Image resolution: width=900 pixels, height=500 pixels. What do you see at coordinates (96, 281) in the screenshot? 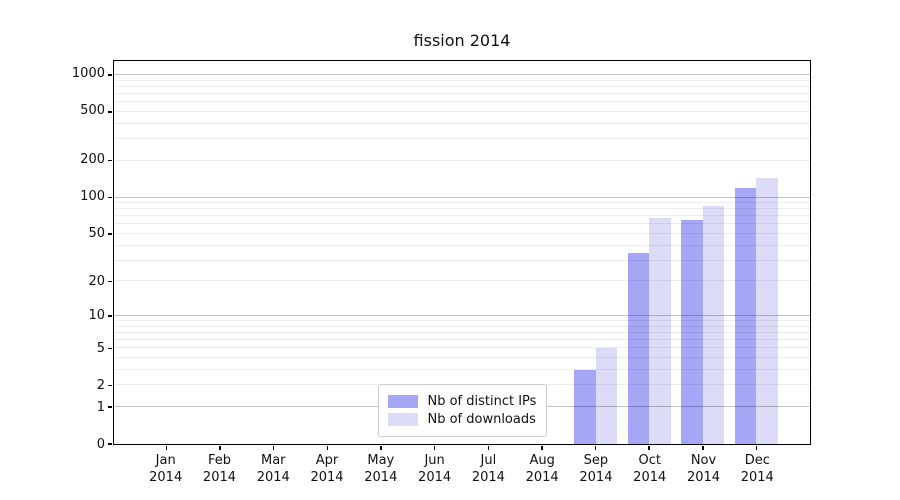
I see `y-tick-label: 20` at bounding box center [96, 281].